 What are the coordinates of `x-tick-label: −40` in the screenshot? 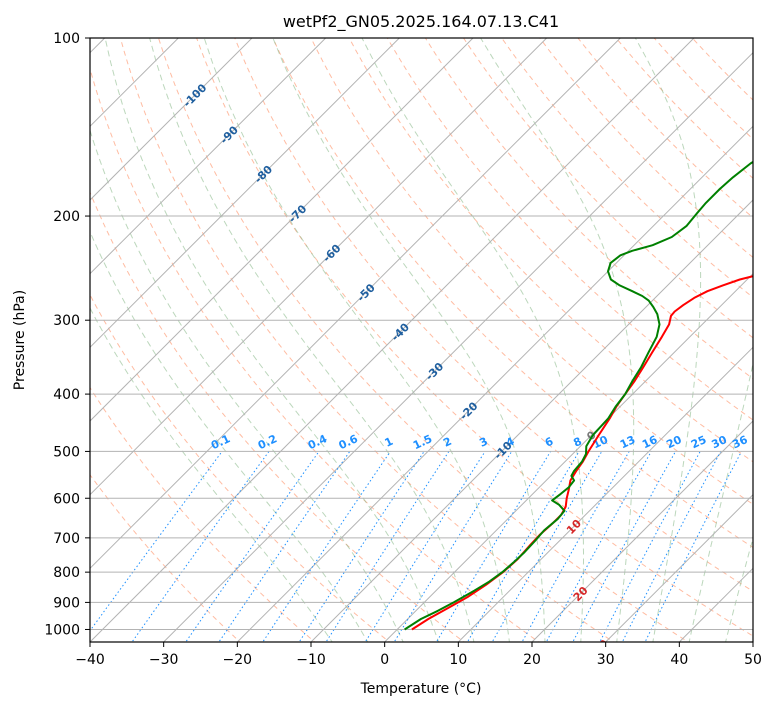 It's located at (90, 660).